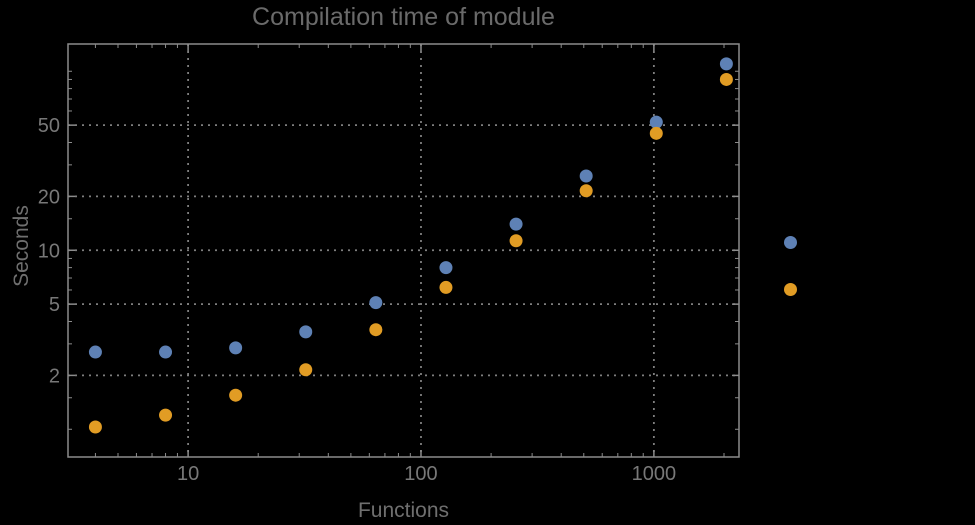 Image resolution: width=975 pixels, height=525 pixels. What do you see at coordinates (49, 197) in the screenshot?
I see `y-tick-label: 20` at bounding box center [49, 197].